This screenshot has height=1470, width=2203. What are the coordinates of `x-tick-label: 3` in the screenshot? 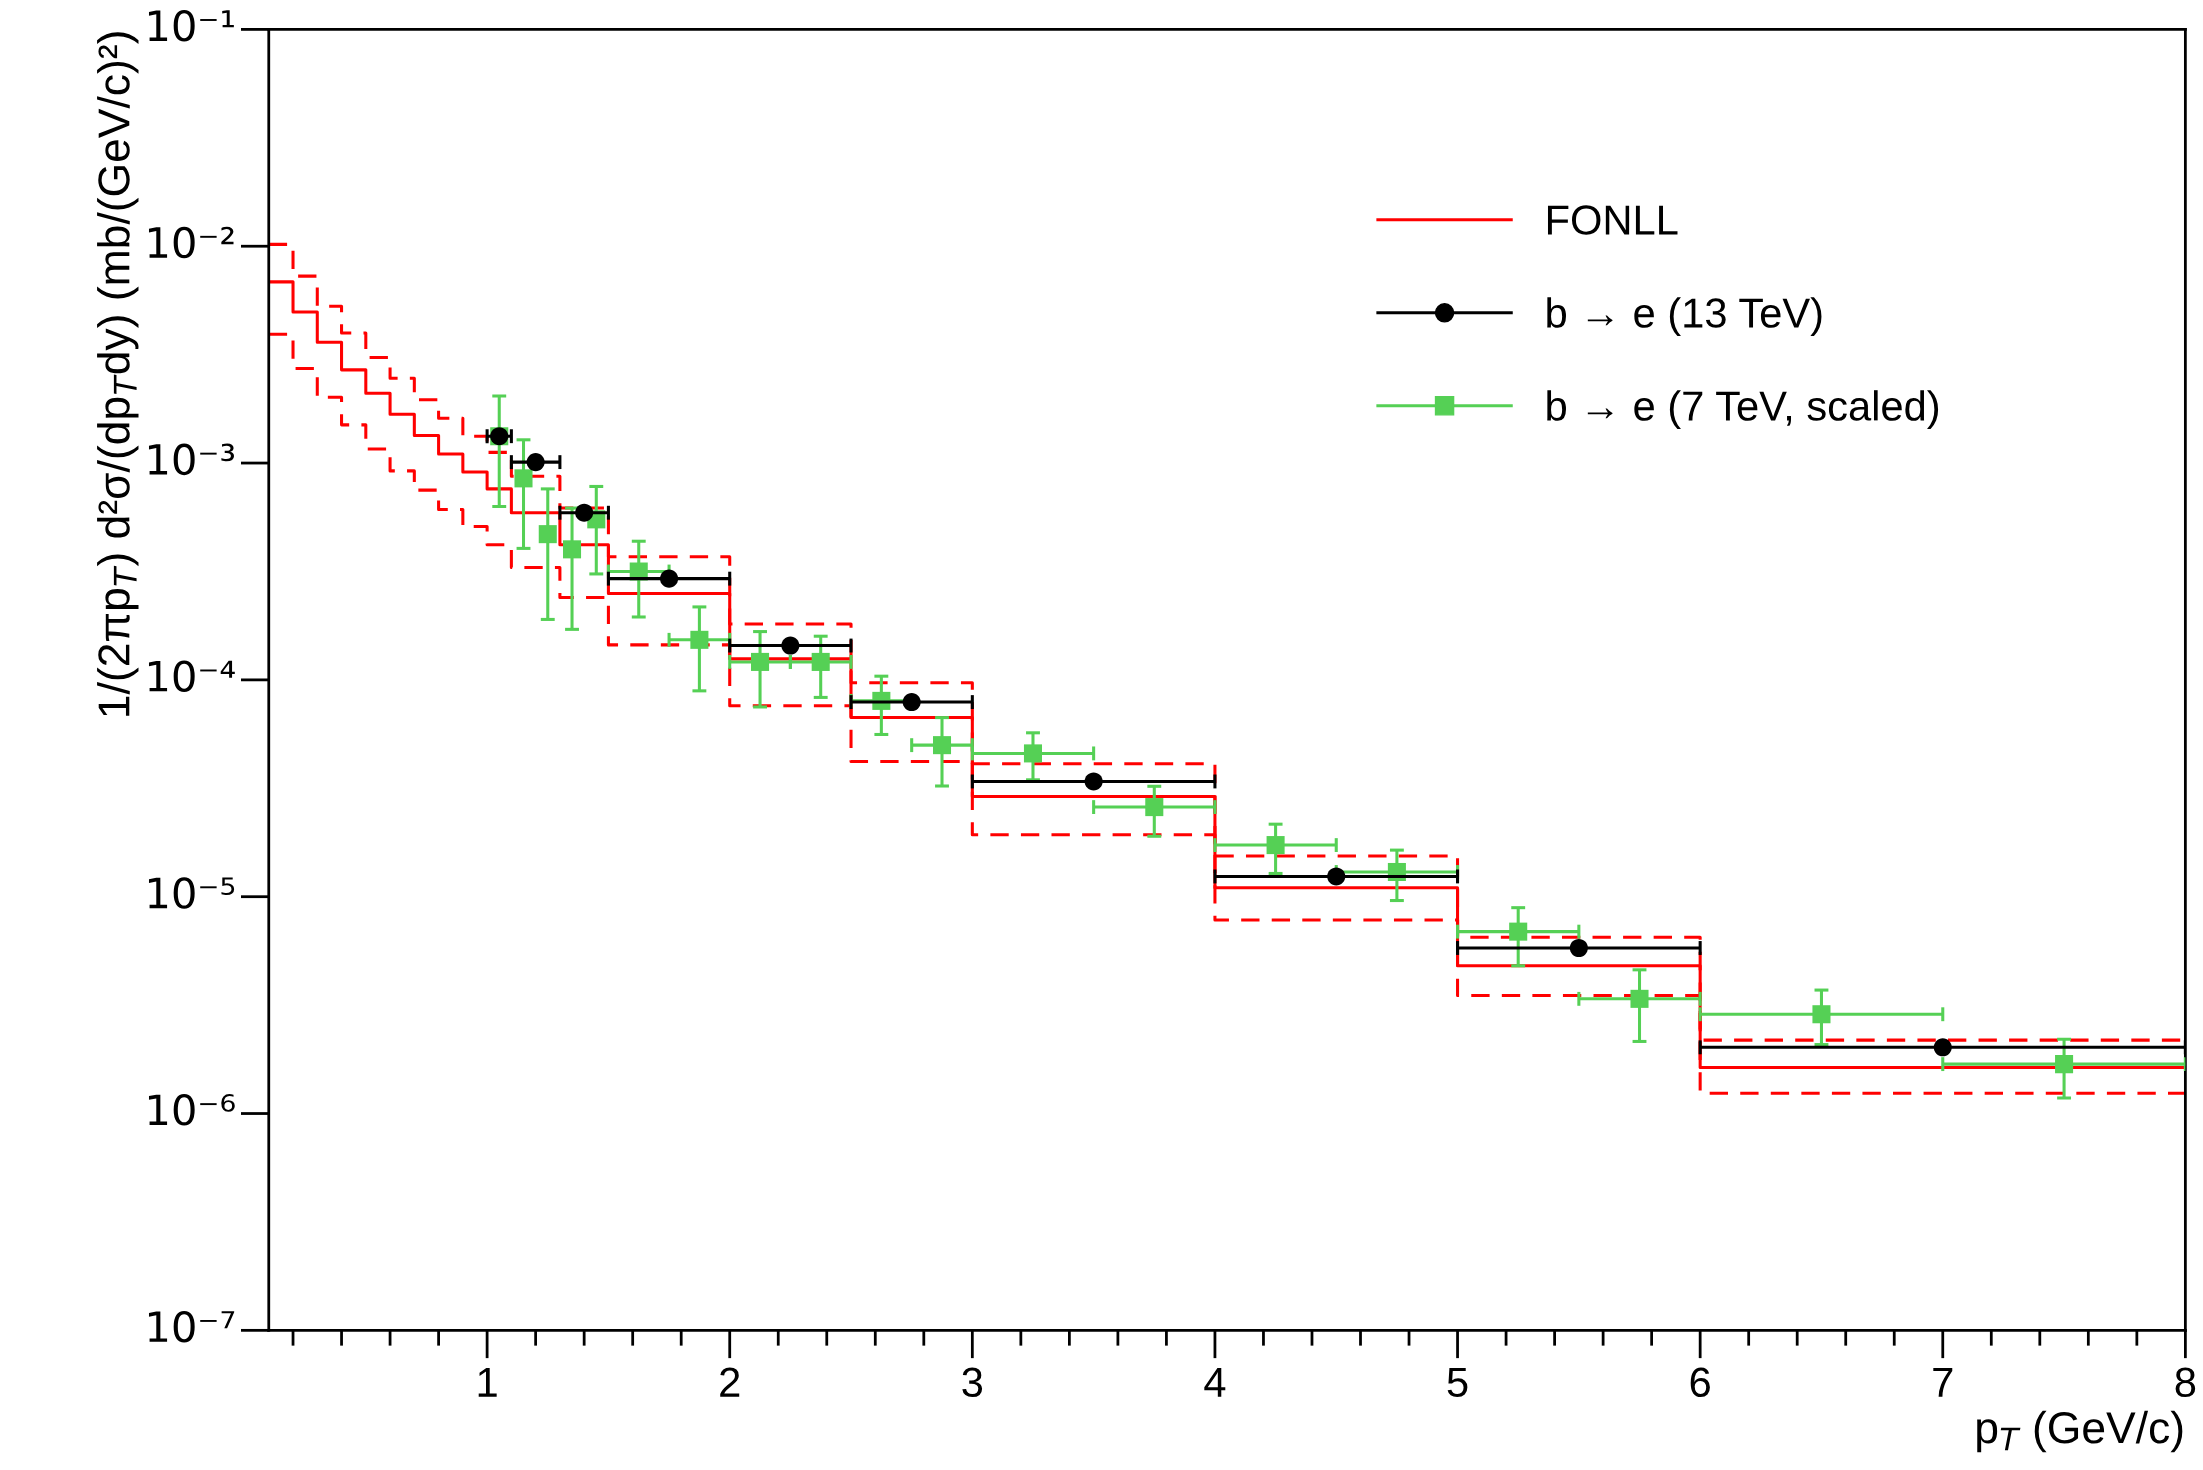 It's located at (972, 1382).